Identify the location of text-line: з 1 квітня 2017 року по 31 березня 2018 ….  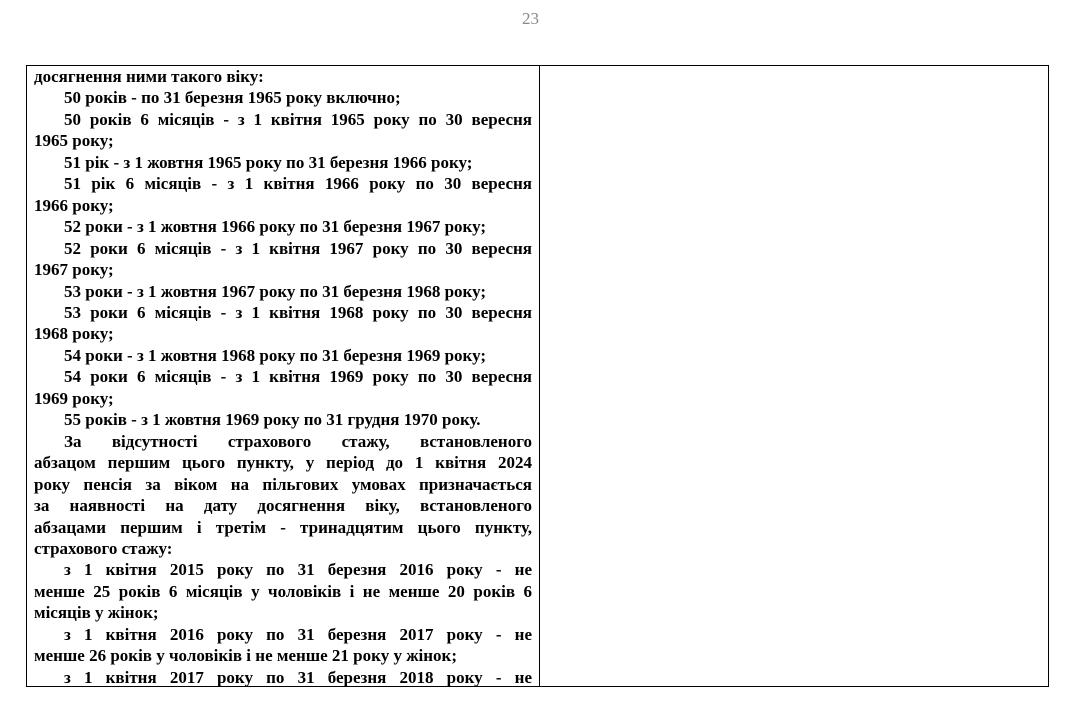
(298, 676).